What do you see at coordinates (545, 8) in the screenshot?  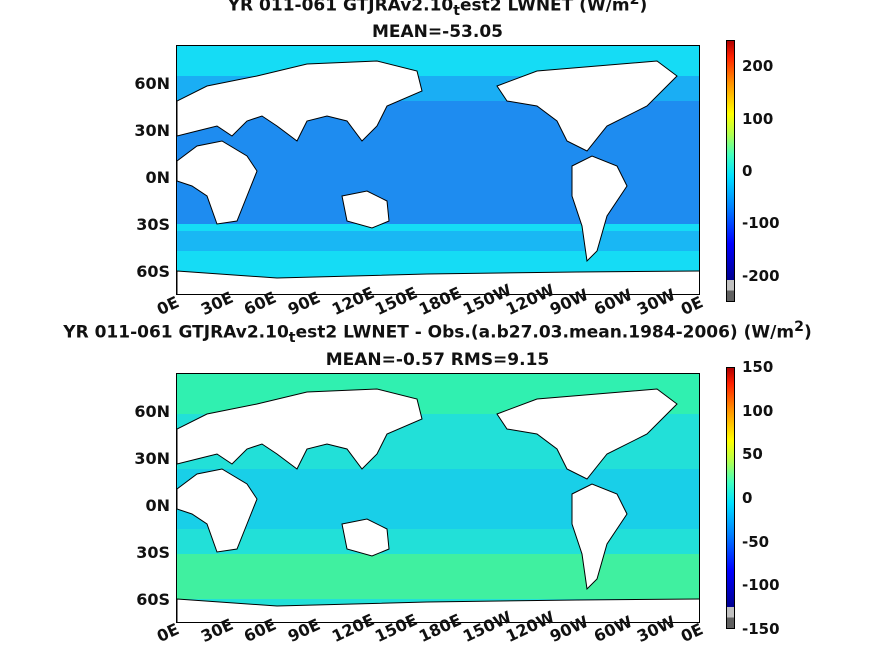 I see `title-part: est2 LWNET (W/m` at bounding box center [545, 8].